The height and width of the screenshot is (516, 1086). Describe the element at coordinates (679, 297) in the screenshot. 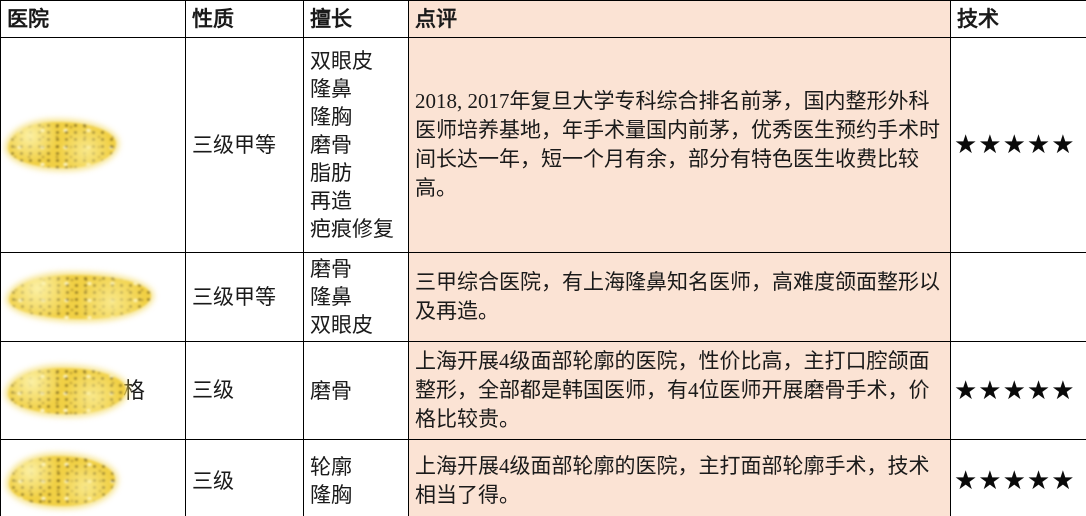

I see `review-cell: 三甲综合医院，有上海隆鼻知名医师，高难度颌面整形以及再造。` at that location.